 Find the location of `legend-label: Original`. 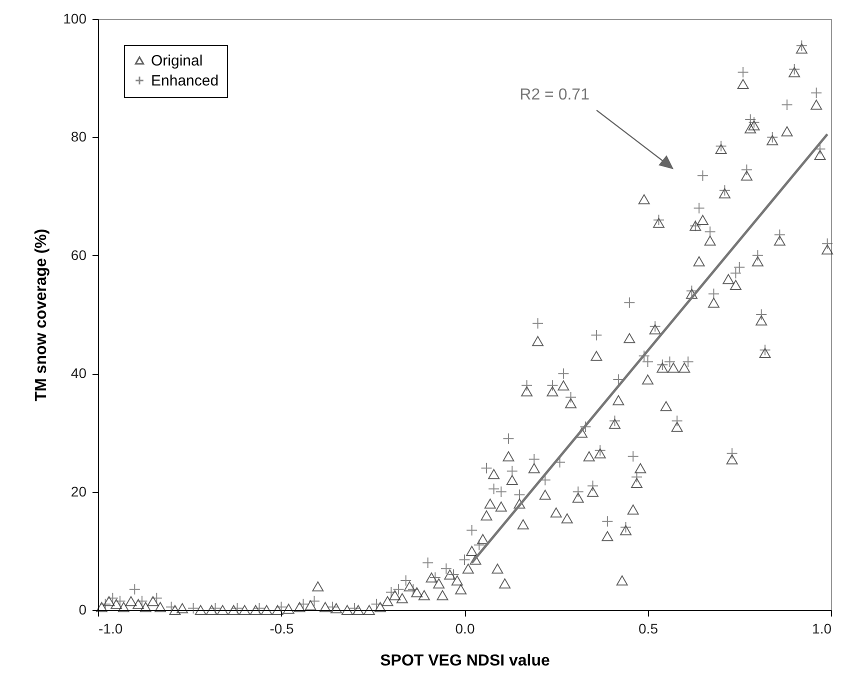

legend-label: Original is located at coordinates (177, 61).